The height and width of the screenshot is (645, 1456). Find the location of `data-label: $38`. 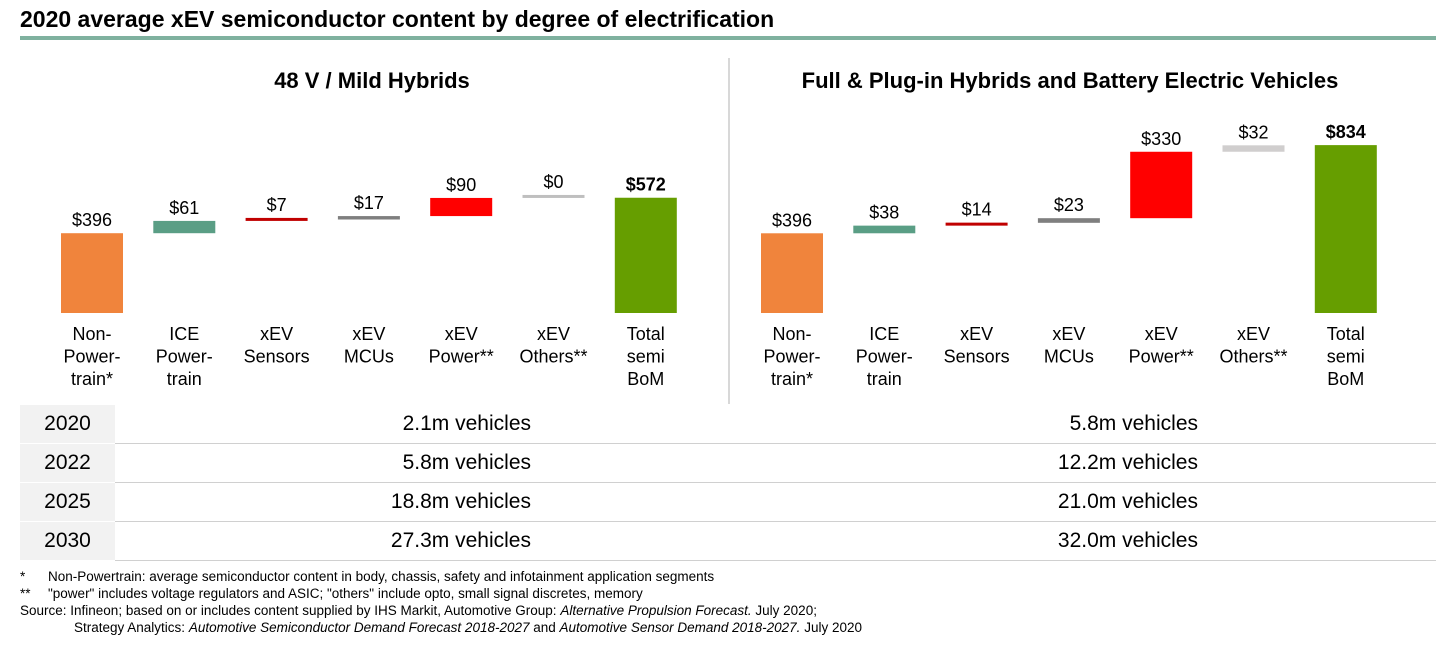

data-label: $38 is located at coordinates (884, 213).